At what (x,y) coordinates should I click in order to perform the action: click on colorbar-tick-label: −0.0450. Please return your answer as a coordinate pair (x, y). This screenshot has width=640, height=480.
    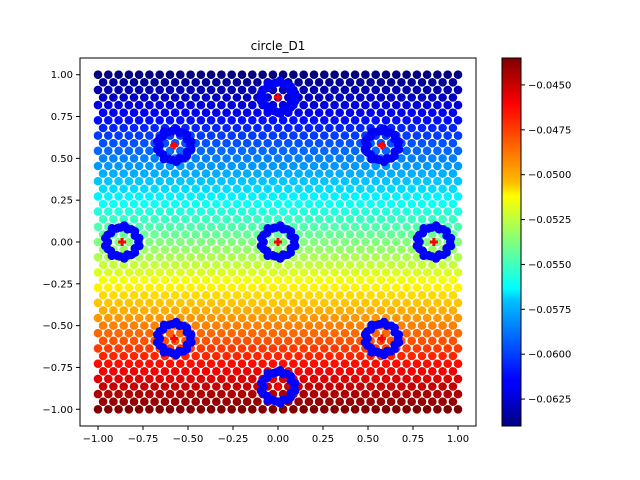
    Looking at the image, I should click on (549, 85).